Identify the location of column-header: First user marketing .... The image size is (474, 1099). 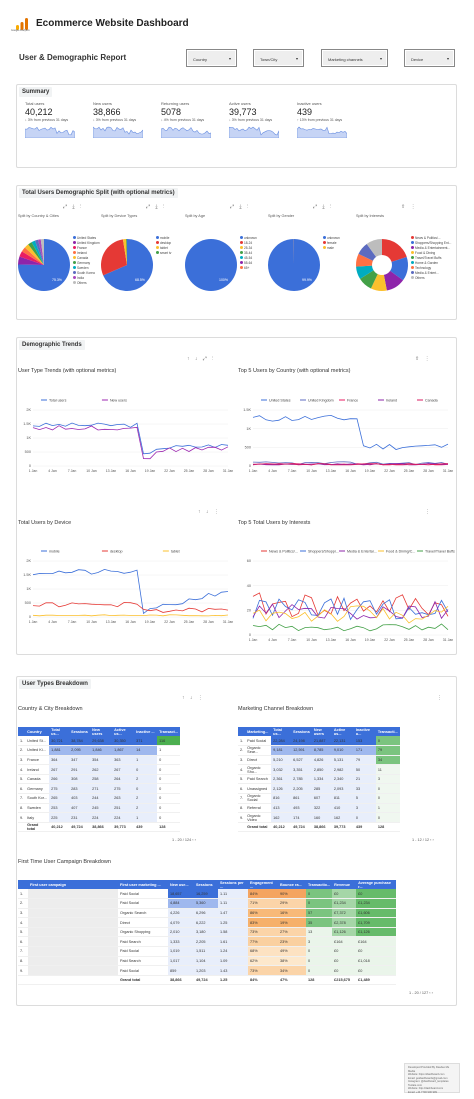
(143, 884).